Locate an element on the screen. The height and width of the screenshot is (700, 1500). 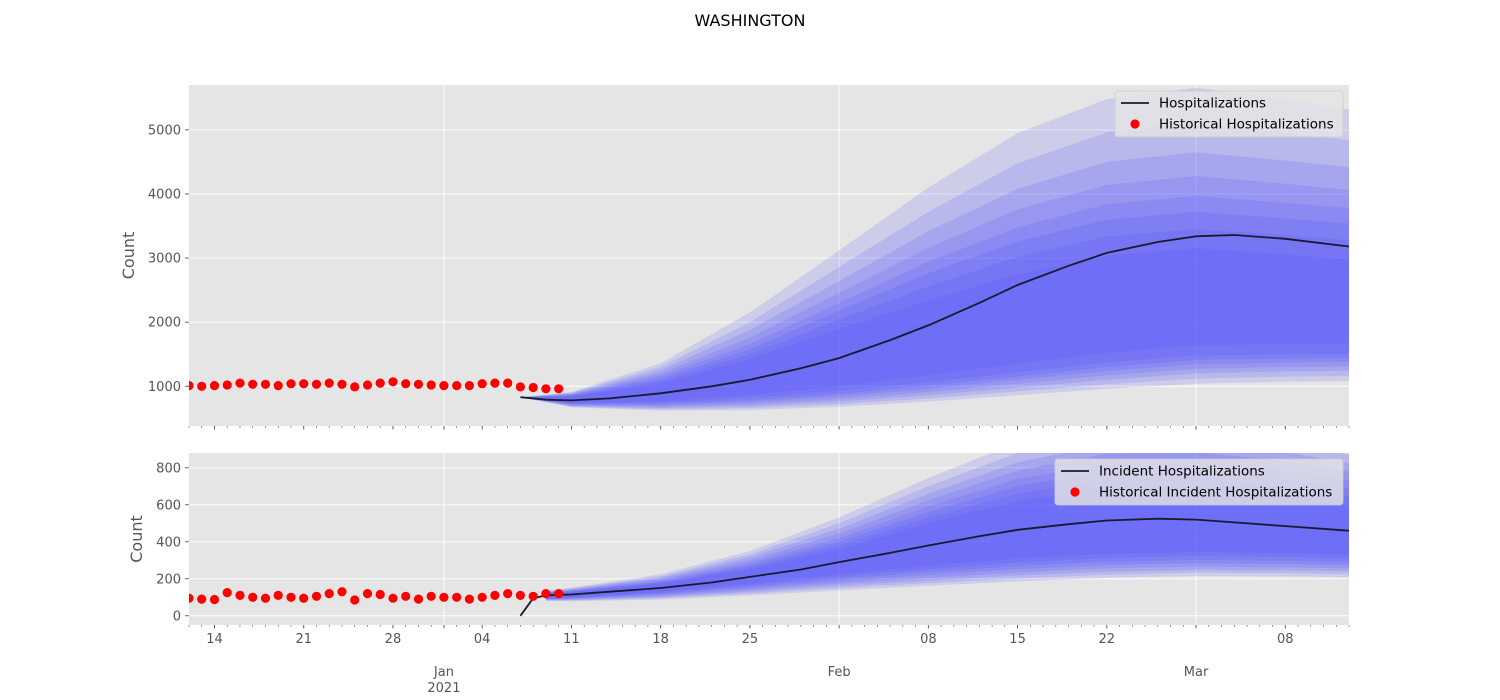
x-tick-label: 21 is located at coordinates (303, 639).